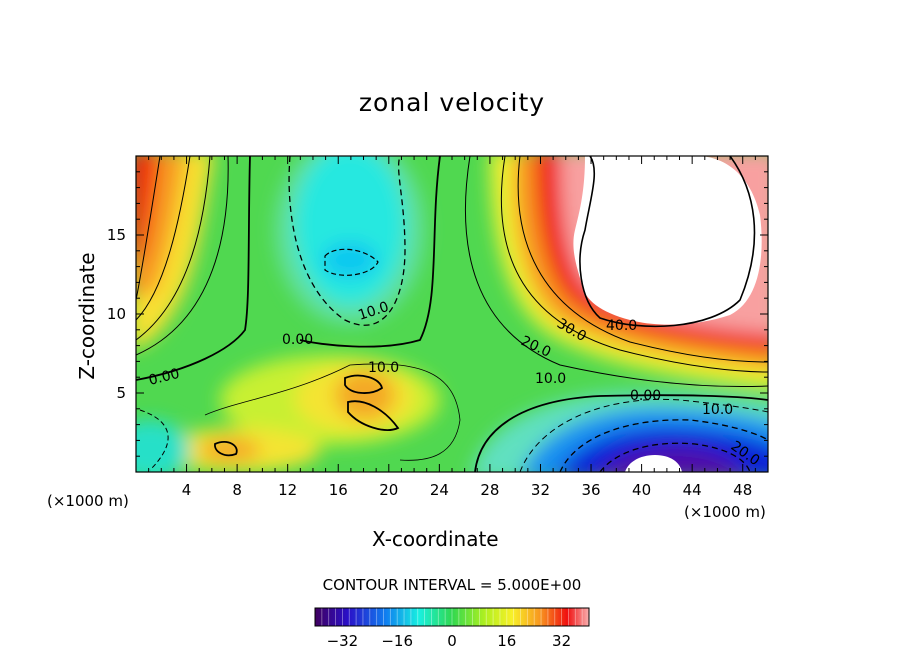  I want to click on colorbar-tick-label: 16, so click(506, 641).